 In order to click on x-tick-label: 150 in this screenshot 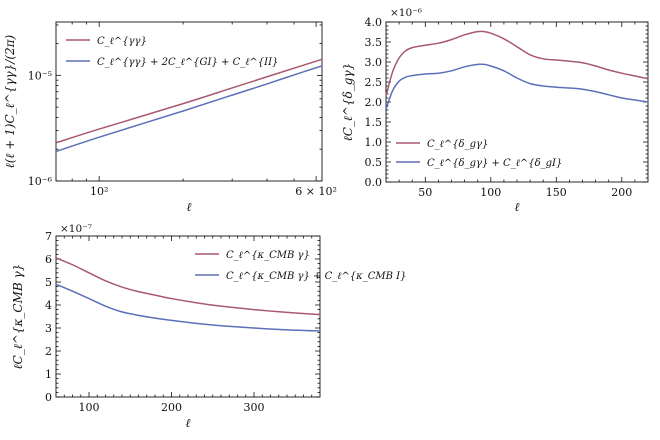, I will do `click(556, 192)`.